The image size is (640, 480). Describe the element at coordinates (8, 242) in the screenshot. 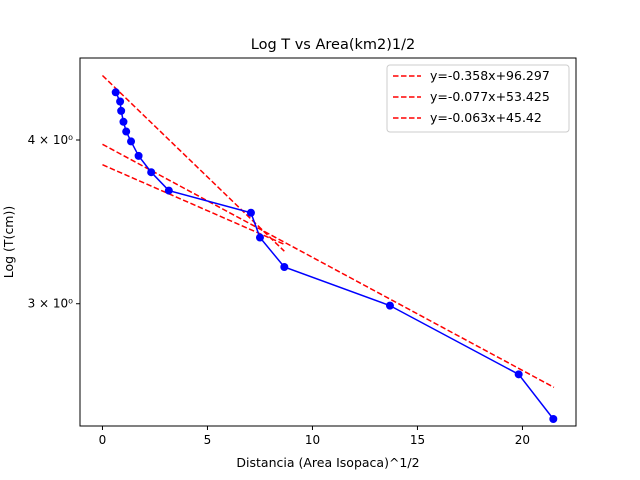

I see `y-axis-label: Log (T(cm))` at that location.